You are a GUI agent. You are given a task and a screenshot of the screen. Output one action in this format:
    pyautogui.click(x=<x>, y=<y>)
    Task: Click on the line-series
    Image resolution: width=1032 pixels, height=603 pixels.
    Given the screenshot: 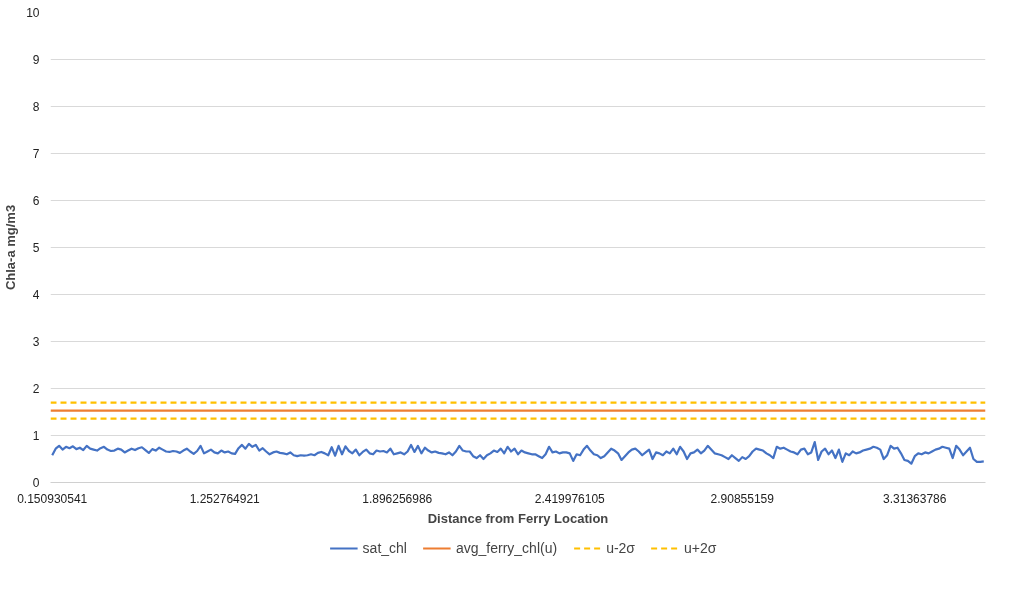 What is the action you would take?
    pyautogui.click(x=518, y=452)
    